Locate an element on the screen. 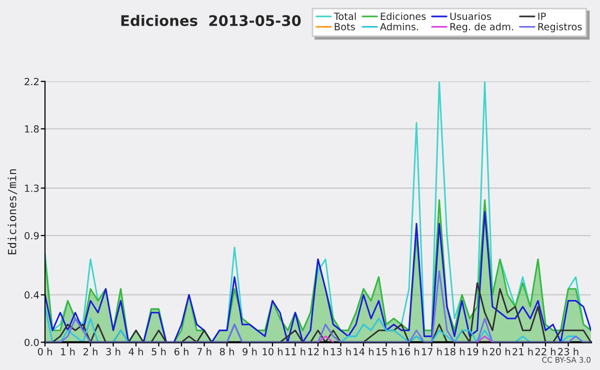  x-tick-label: 14 h is located at coordinates (364, 352).